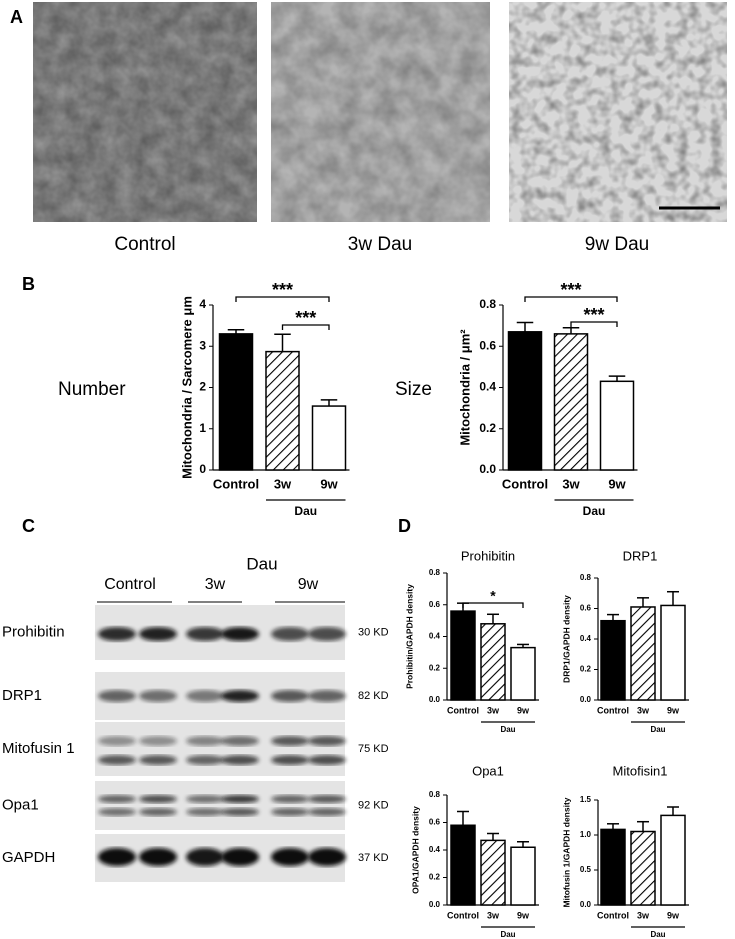  I want to click on panel-label: B, so click(28, 284).